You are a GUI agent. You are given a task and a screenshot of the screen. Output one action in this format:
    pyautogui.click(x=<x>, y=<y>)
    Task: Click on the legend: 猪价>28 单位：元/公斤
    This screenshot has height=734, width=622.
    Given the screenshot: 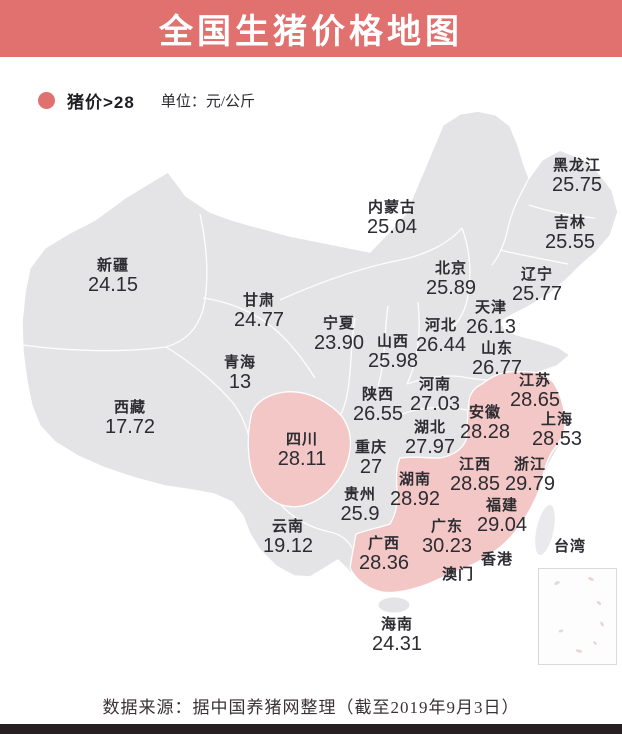 What is the action you would take?
    pyautogui.click(x=146, y=100)
    